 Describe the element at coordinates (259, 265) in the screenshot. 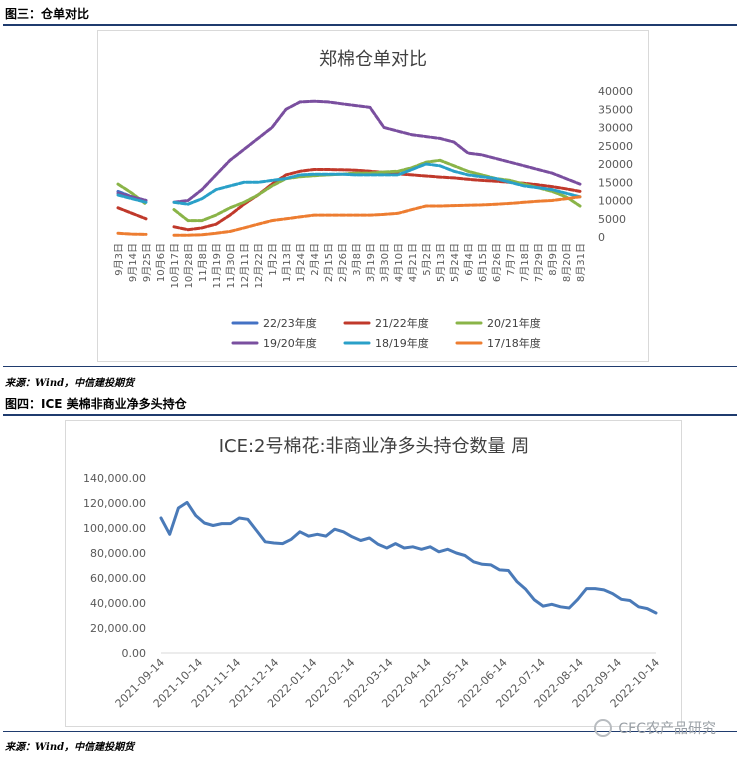

I see `x-tick-label: 12月22日` at that location.